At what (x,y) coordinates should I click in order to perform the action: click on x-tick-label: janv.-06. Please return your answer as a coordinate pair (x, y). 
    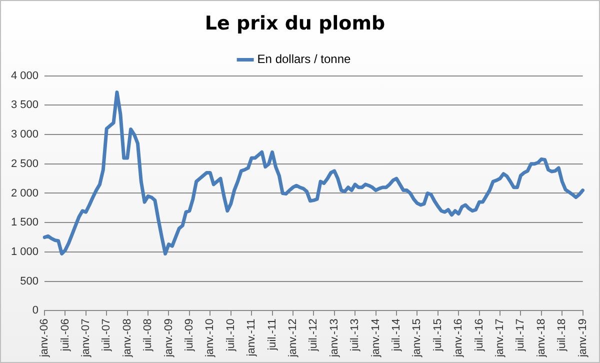
    Looking at the image, I should click on (44, 338).